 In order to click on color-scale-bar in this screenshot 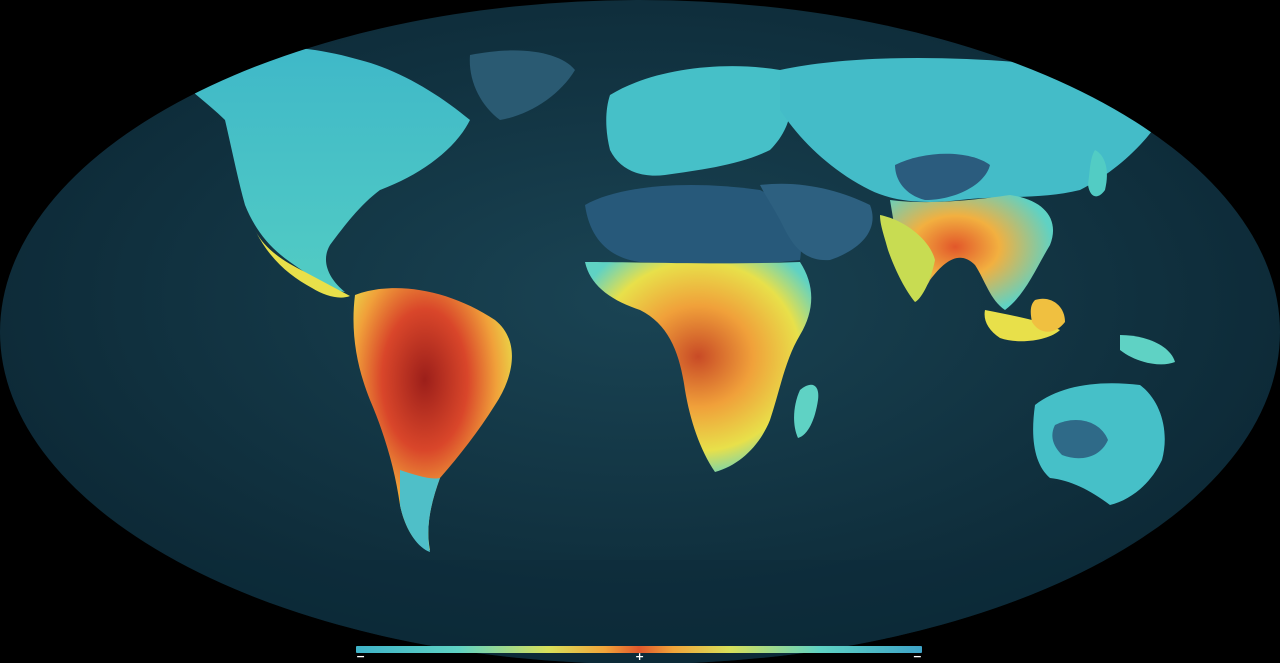, I will do `click(639, 649)`.